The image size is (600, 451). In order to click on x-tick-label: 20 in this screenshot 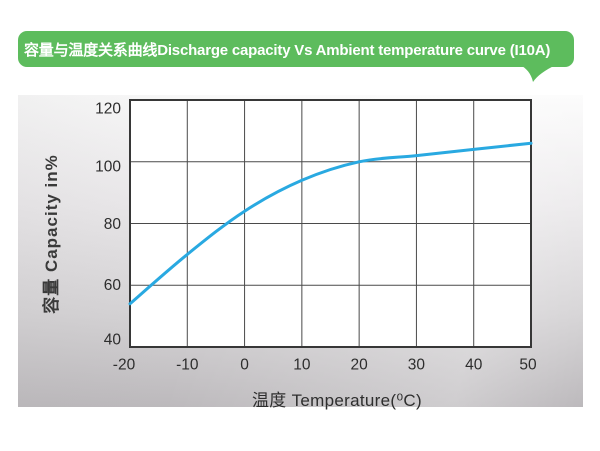, I will do `click(360, 365)`.